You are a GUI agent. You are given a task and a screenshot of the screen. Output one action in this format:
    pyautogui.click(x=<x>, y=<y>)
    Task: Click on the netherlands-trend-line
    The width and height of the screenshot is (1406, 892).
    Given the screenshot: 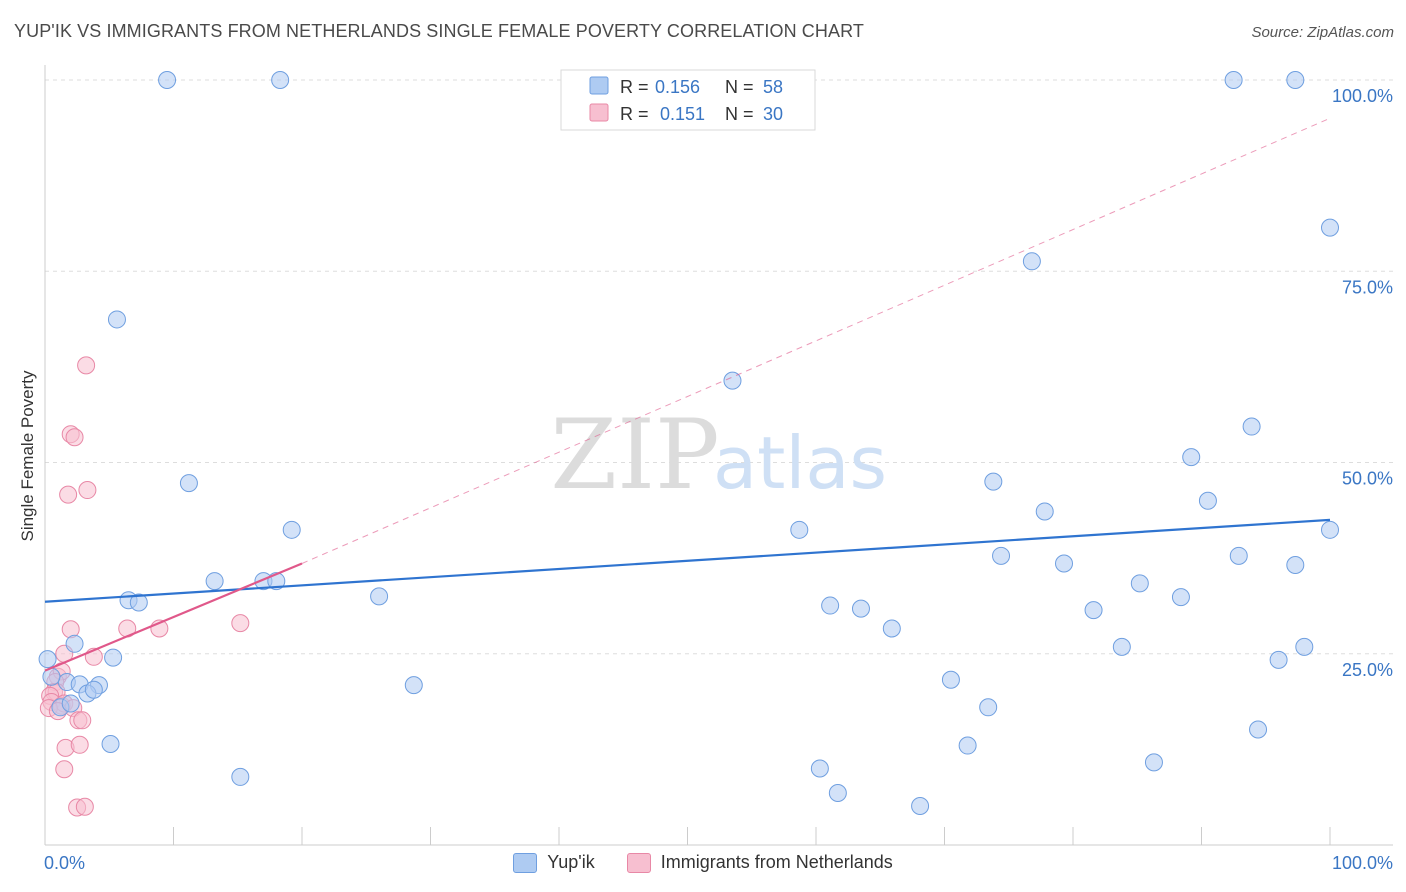 What is the action you would take?
    pyautogui.click(x=173, y=617)
    